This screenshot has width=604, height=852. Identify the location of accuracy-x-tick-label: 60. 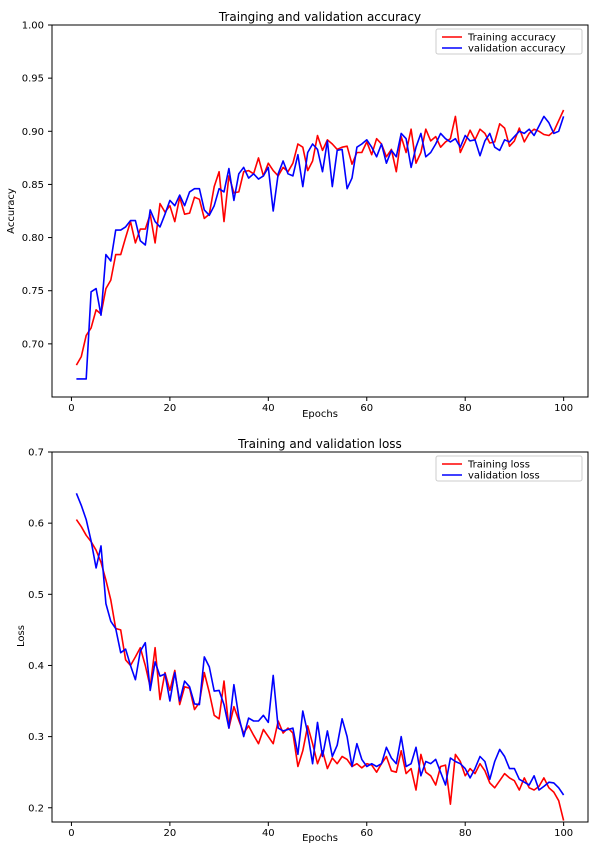
(366, 408).